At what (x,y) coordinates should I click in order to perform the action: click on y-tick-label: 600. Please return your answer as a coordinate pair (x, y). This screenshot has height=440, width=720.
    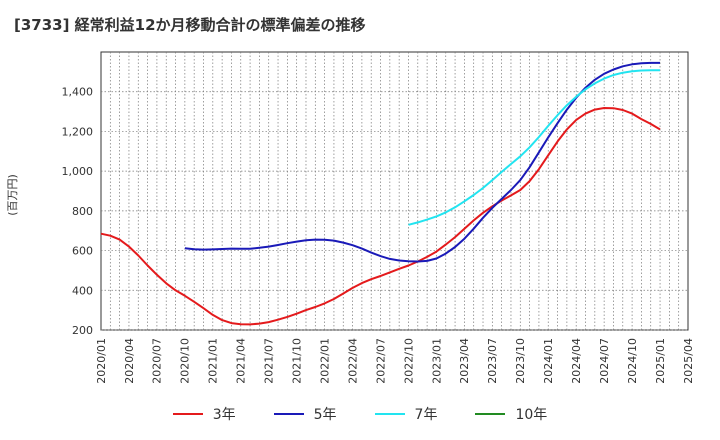
    Looking at the image, I should click on (82, 251).